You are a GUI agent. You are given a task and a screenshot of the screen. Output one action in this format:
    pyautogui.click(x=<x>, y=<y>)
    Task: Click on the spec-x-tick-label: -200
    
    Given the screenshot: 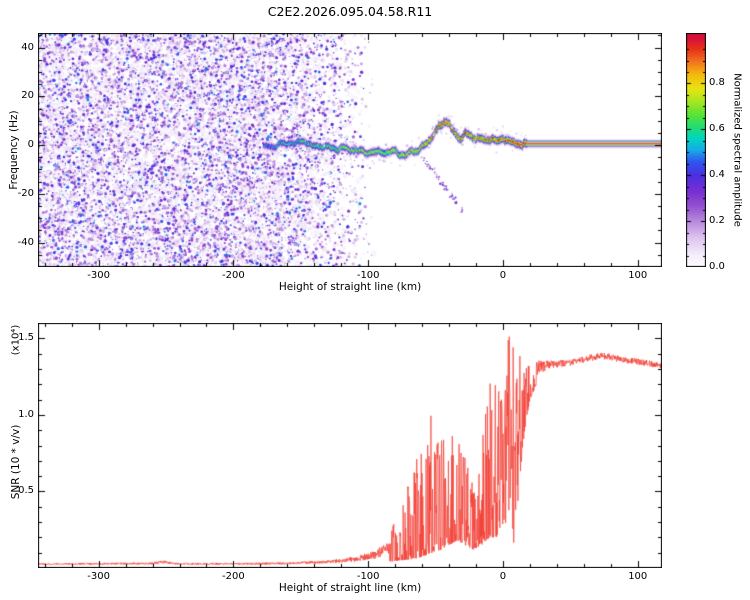 What is the action you would take?
    pyautogui.click(x=233, y=275)
    